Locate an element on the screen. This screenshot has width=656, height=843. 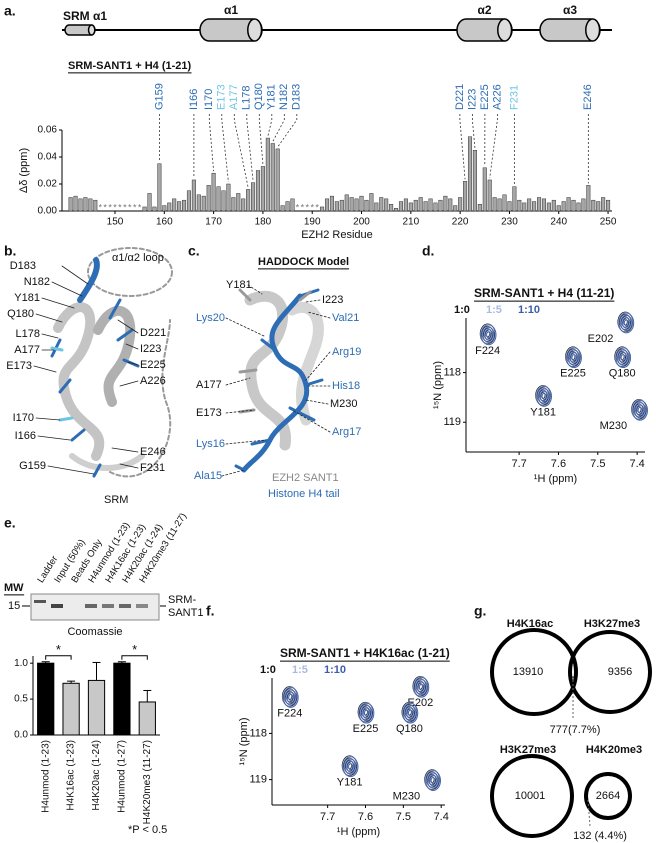
leader-lines is located at coordinates (276, 380).